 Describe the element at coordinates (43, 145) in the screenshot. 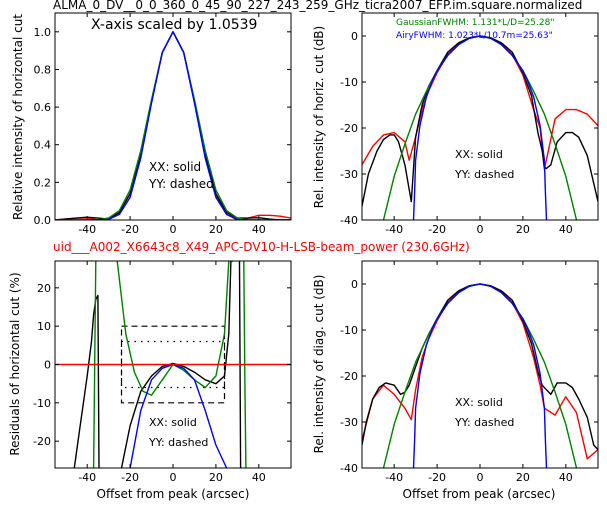

I see `y-tick-label: 0.4` at that location.